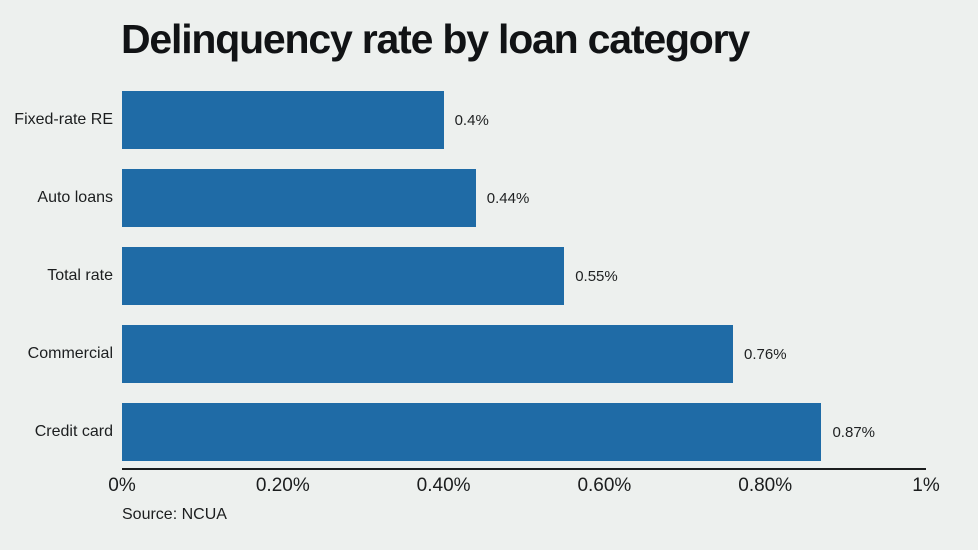  What do you see at coordinates (854, 432) in the screenshot?
I see `value-label: 0.87%` at bounding box center [854, 432].